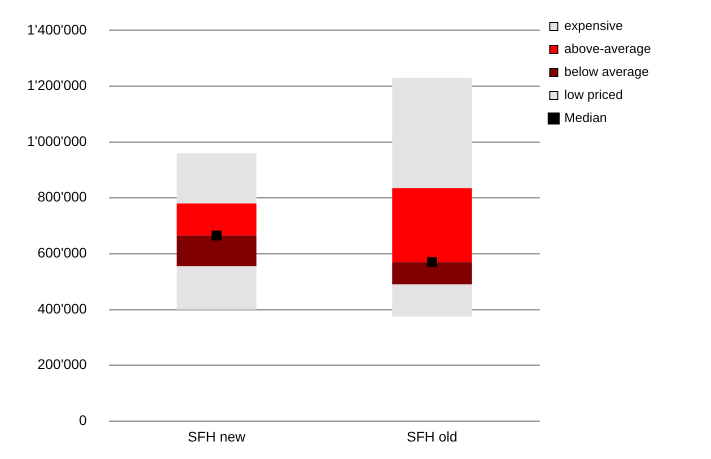 Image resolution: width=711 pixels, height=459 pixels. Describe the element at coordinates (62, 308) in the screenshot. I see `y-tick-label: 400'000` at that location.